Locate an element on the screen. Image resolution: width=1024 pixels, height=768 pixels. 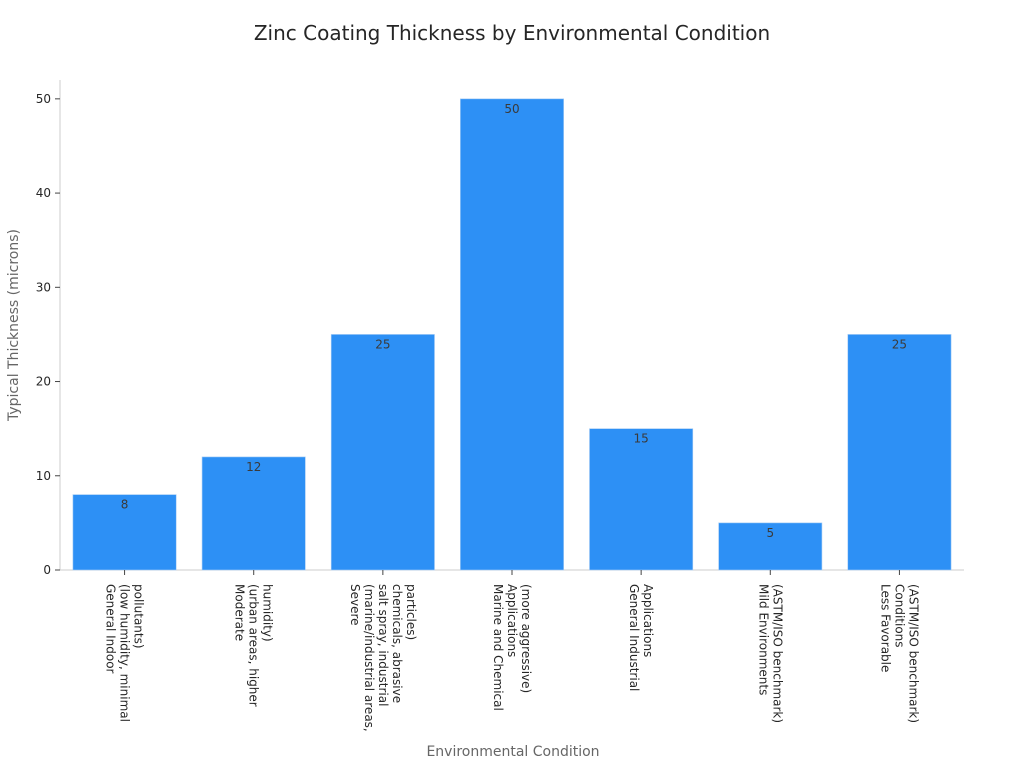
y-tick-label: 50 is located at coordinates (43, 99).